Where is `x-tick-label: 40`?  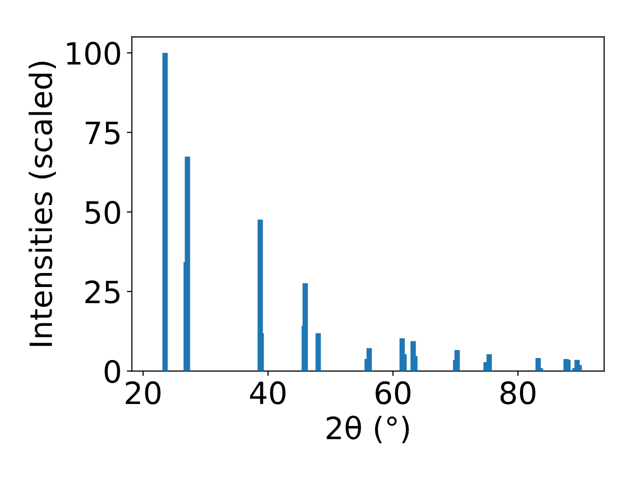
x-tick-label: 40 is located at coordinates (268, 392).